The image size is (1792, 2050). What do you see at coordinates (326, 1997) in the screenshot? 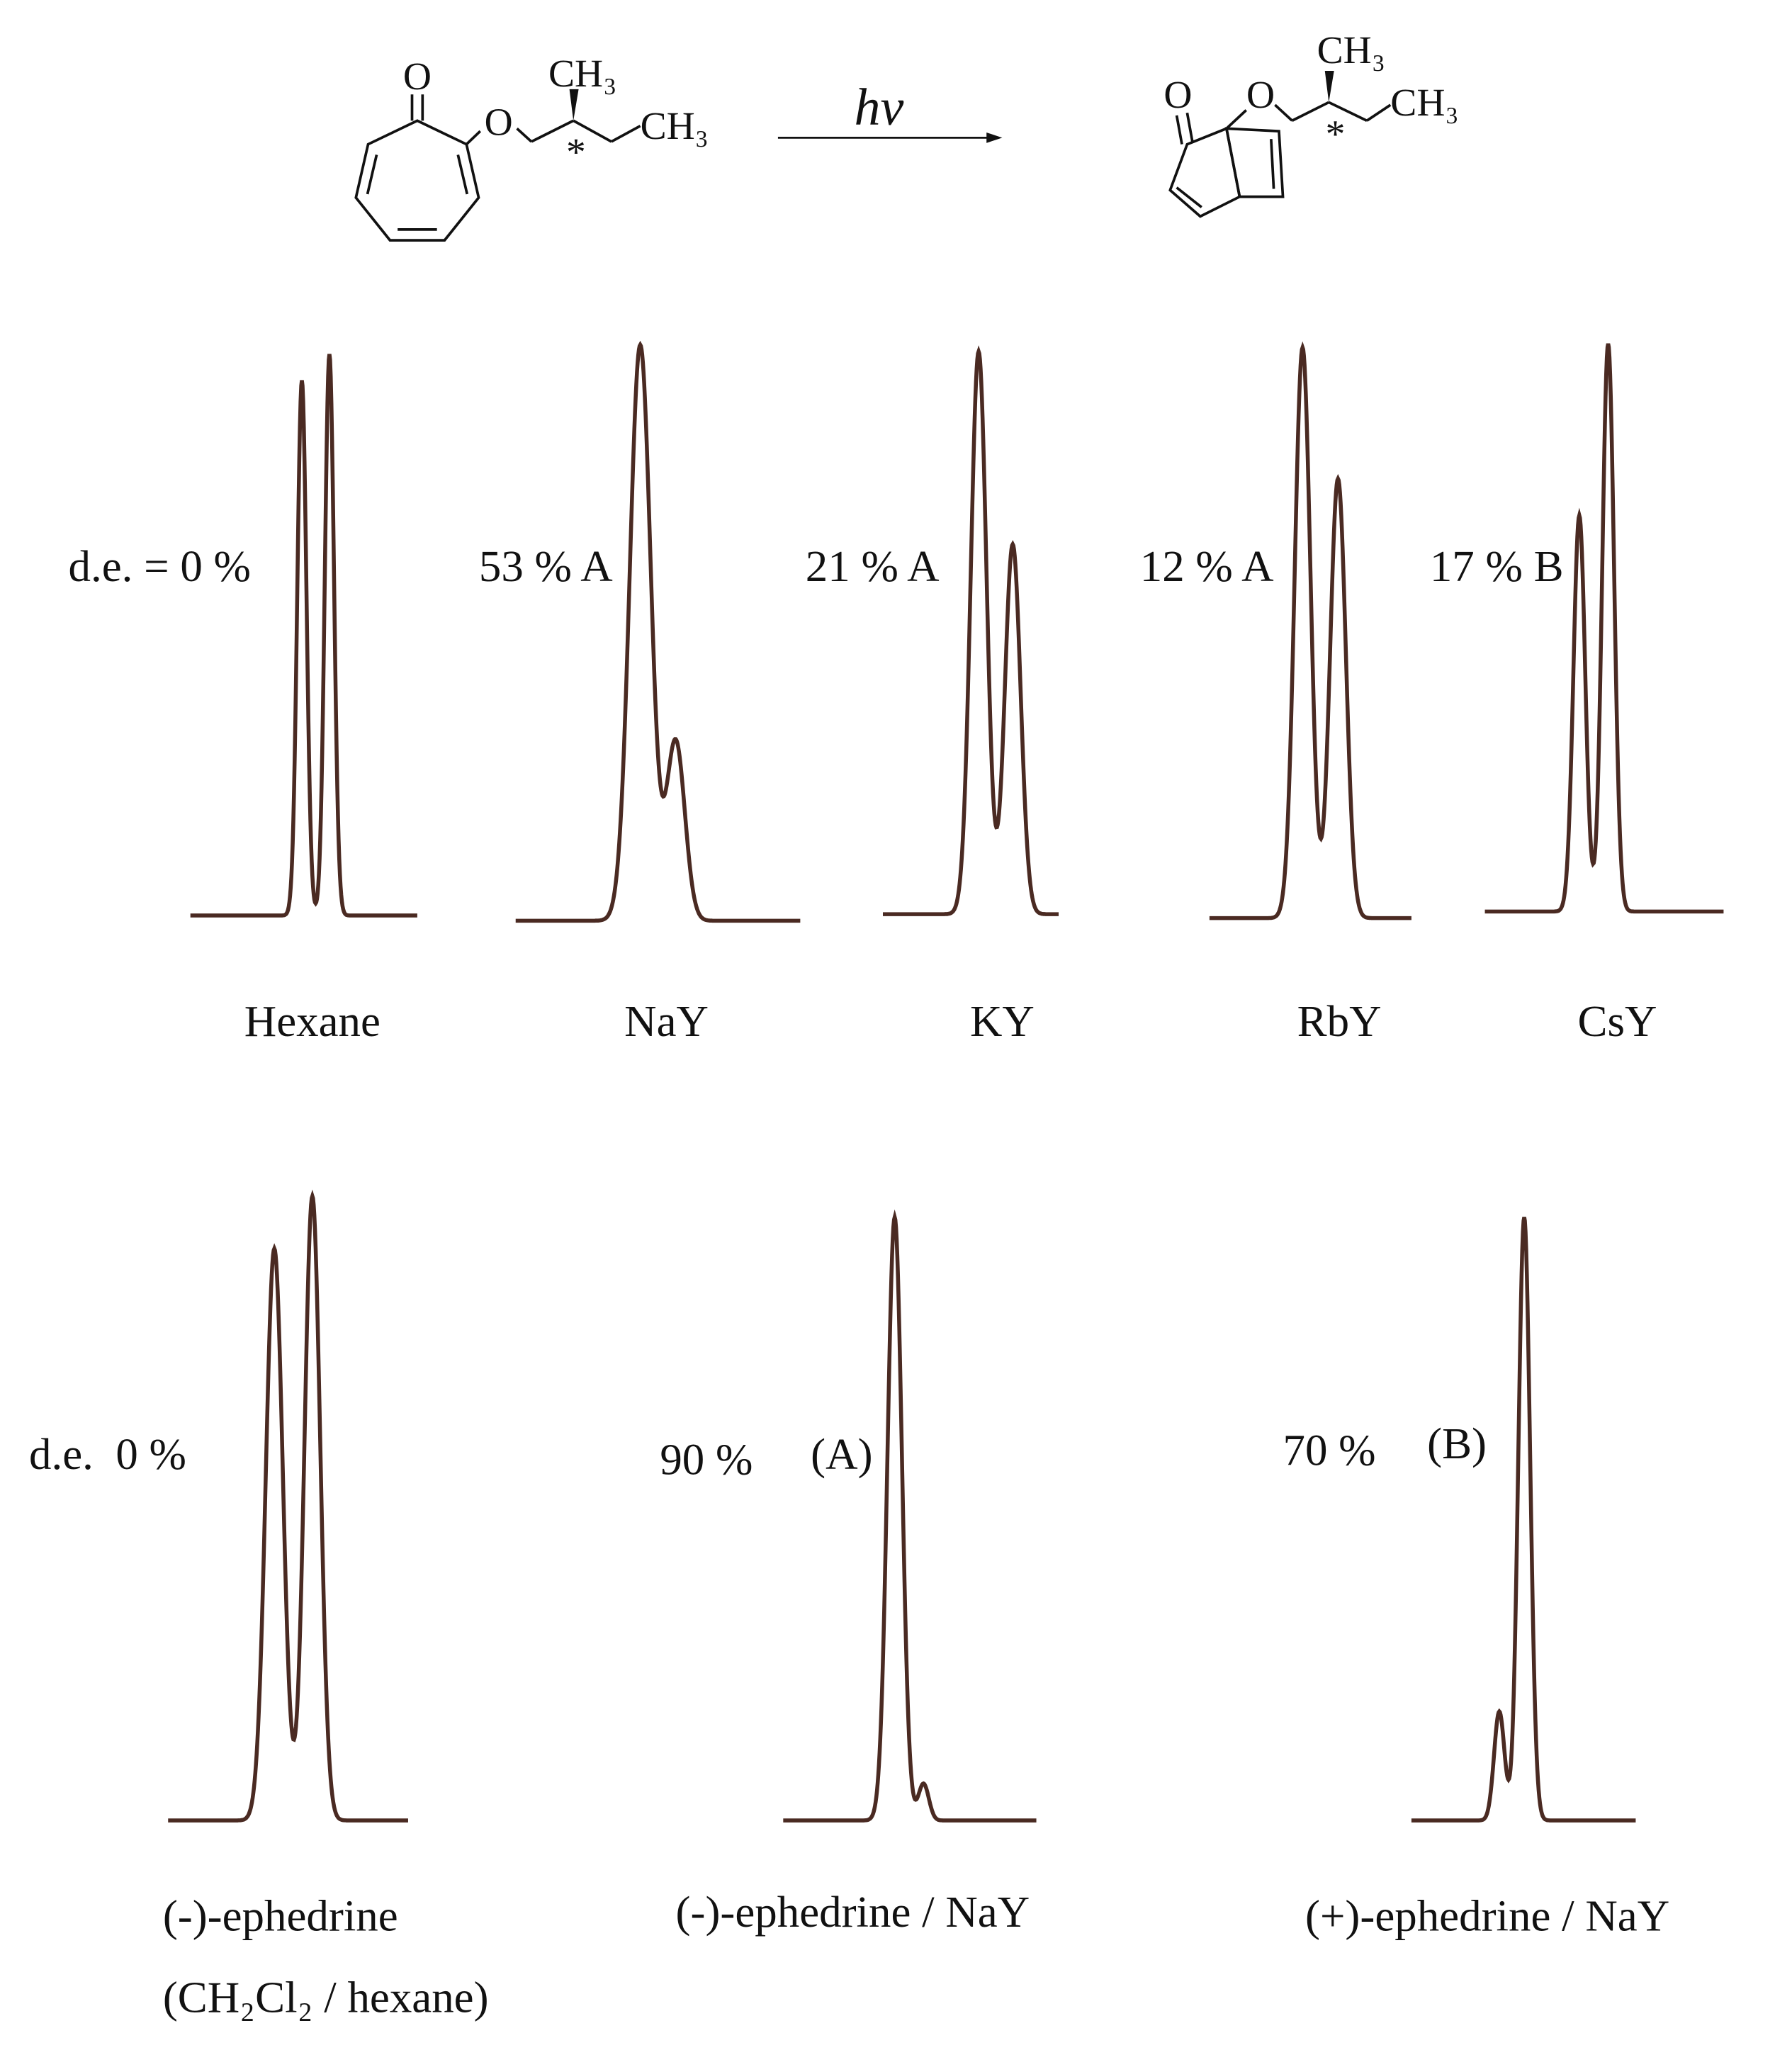
I see `medium-label: (CH₂Cl₂ / hexane)` at bounding box center [326, 1997].